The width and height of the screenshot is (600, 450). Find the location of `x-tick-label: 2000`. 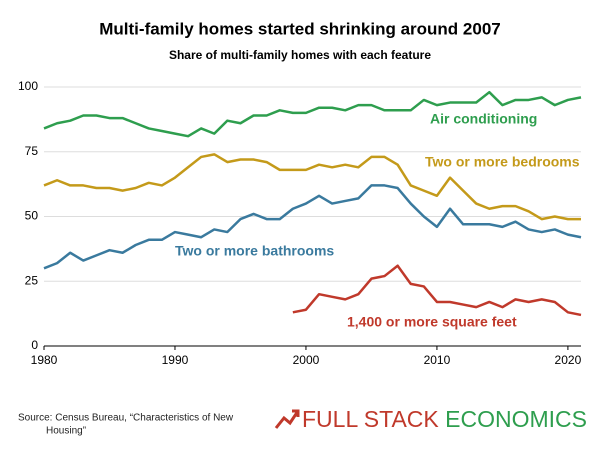

x-tick-label: 2000 is located at coordinates (306, 360).